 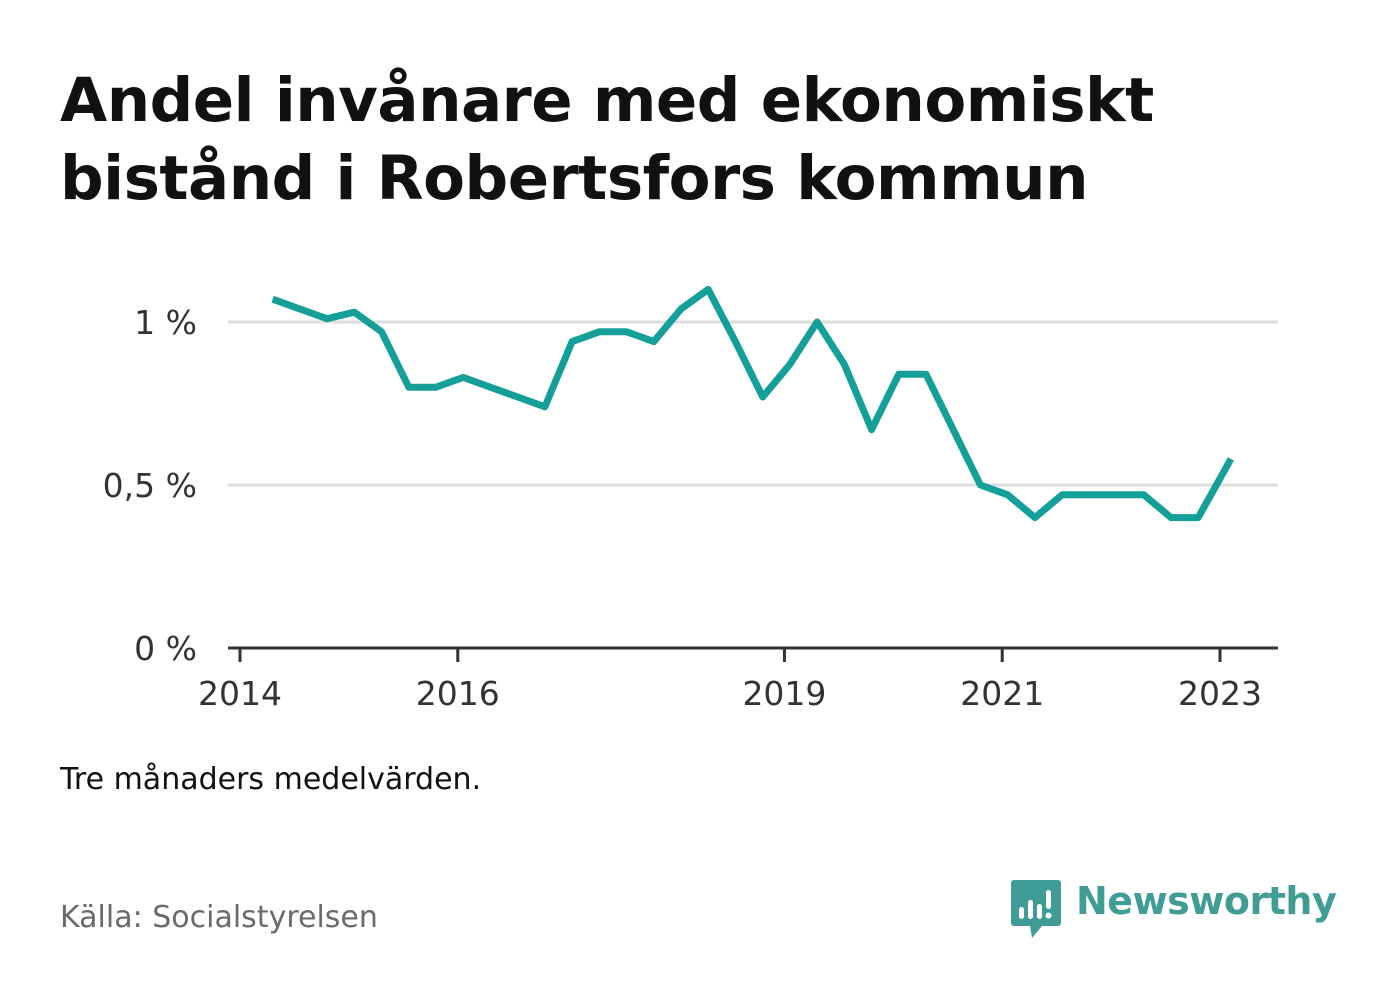 I want to click on y-tick-label: 0,5 %, so click(x=150, y=485).